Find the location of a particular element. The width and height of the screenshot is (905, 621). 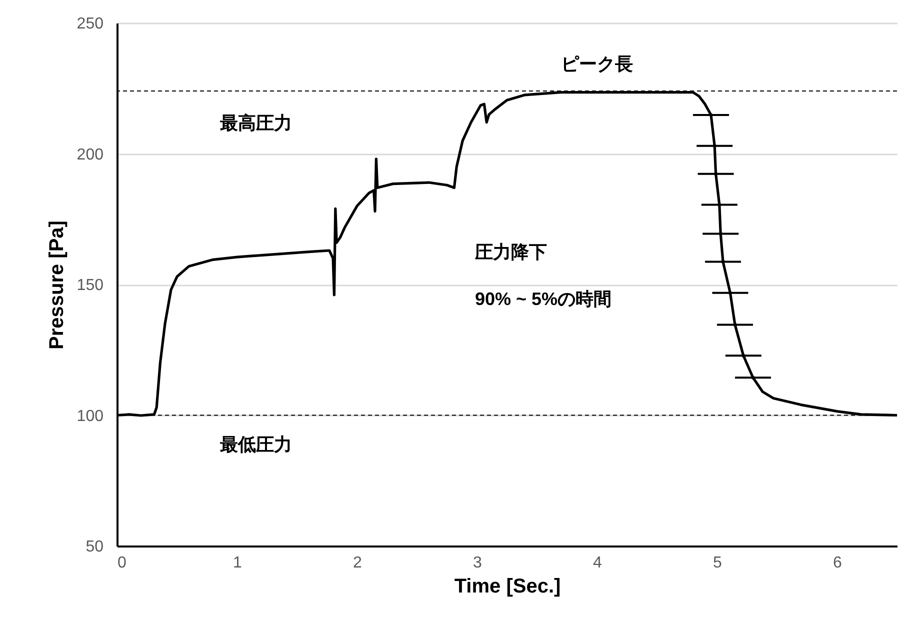

x-tick-label: 5 is located at coordinates (717, 563).